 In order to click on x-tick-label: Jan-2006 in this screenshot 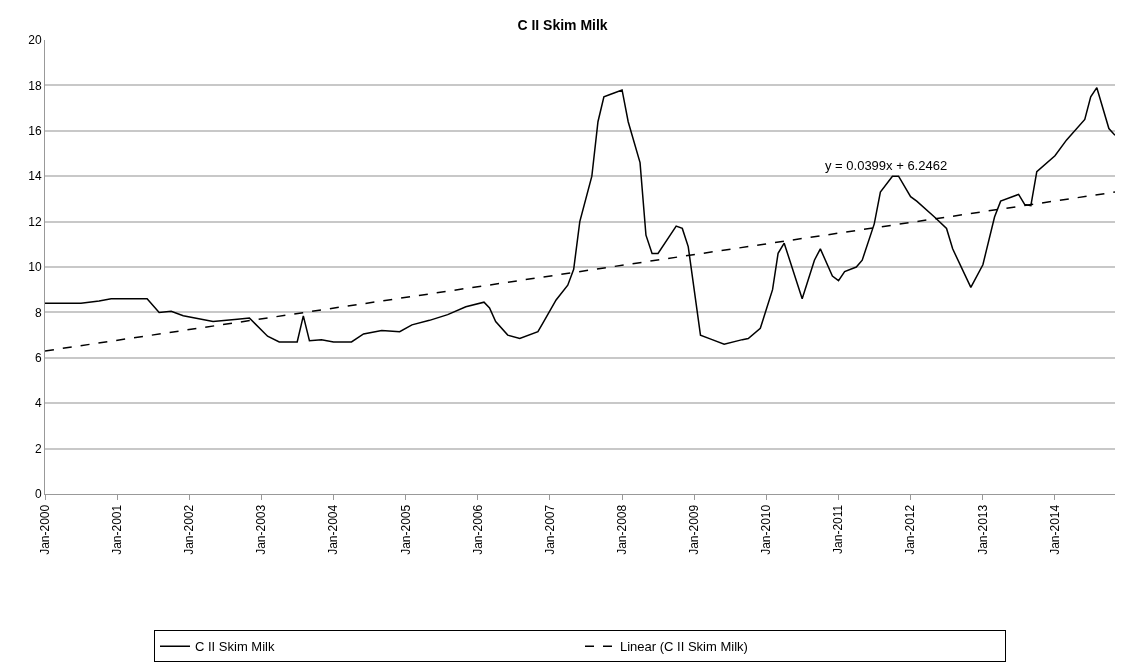, I will do `click(477, 529)`.